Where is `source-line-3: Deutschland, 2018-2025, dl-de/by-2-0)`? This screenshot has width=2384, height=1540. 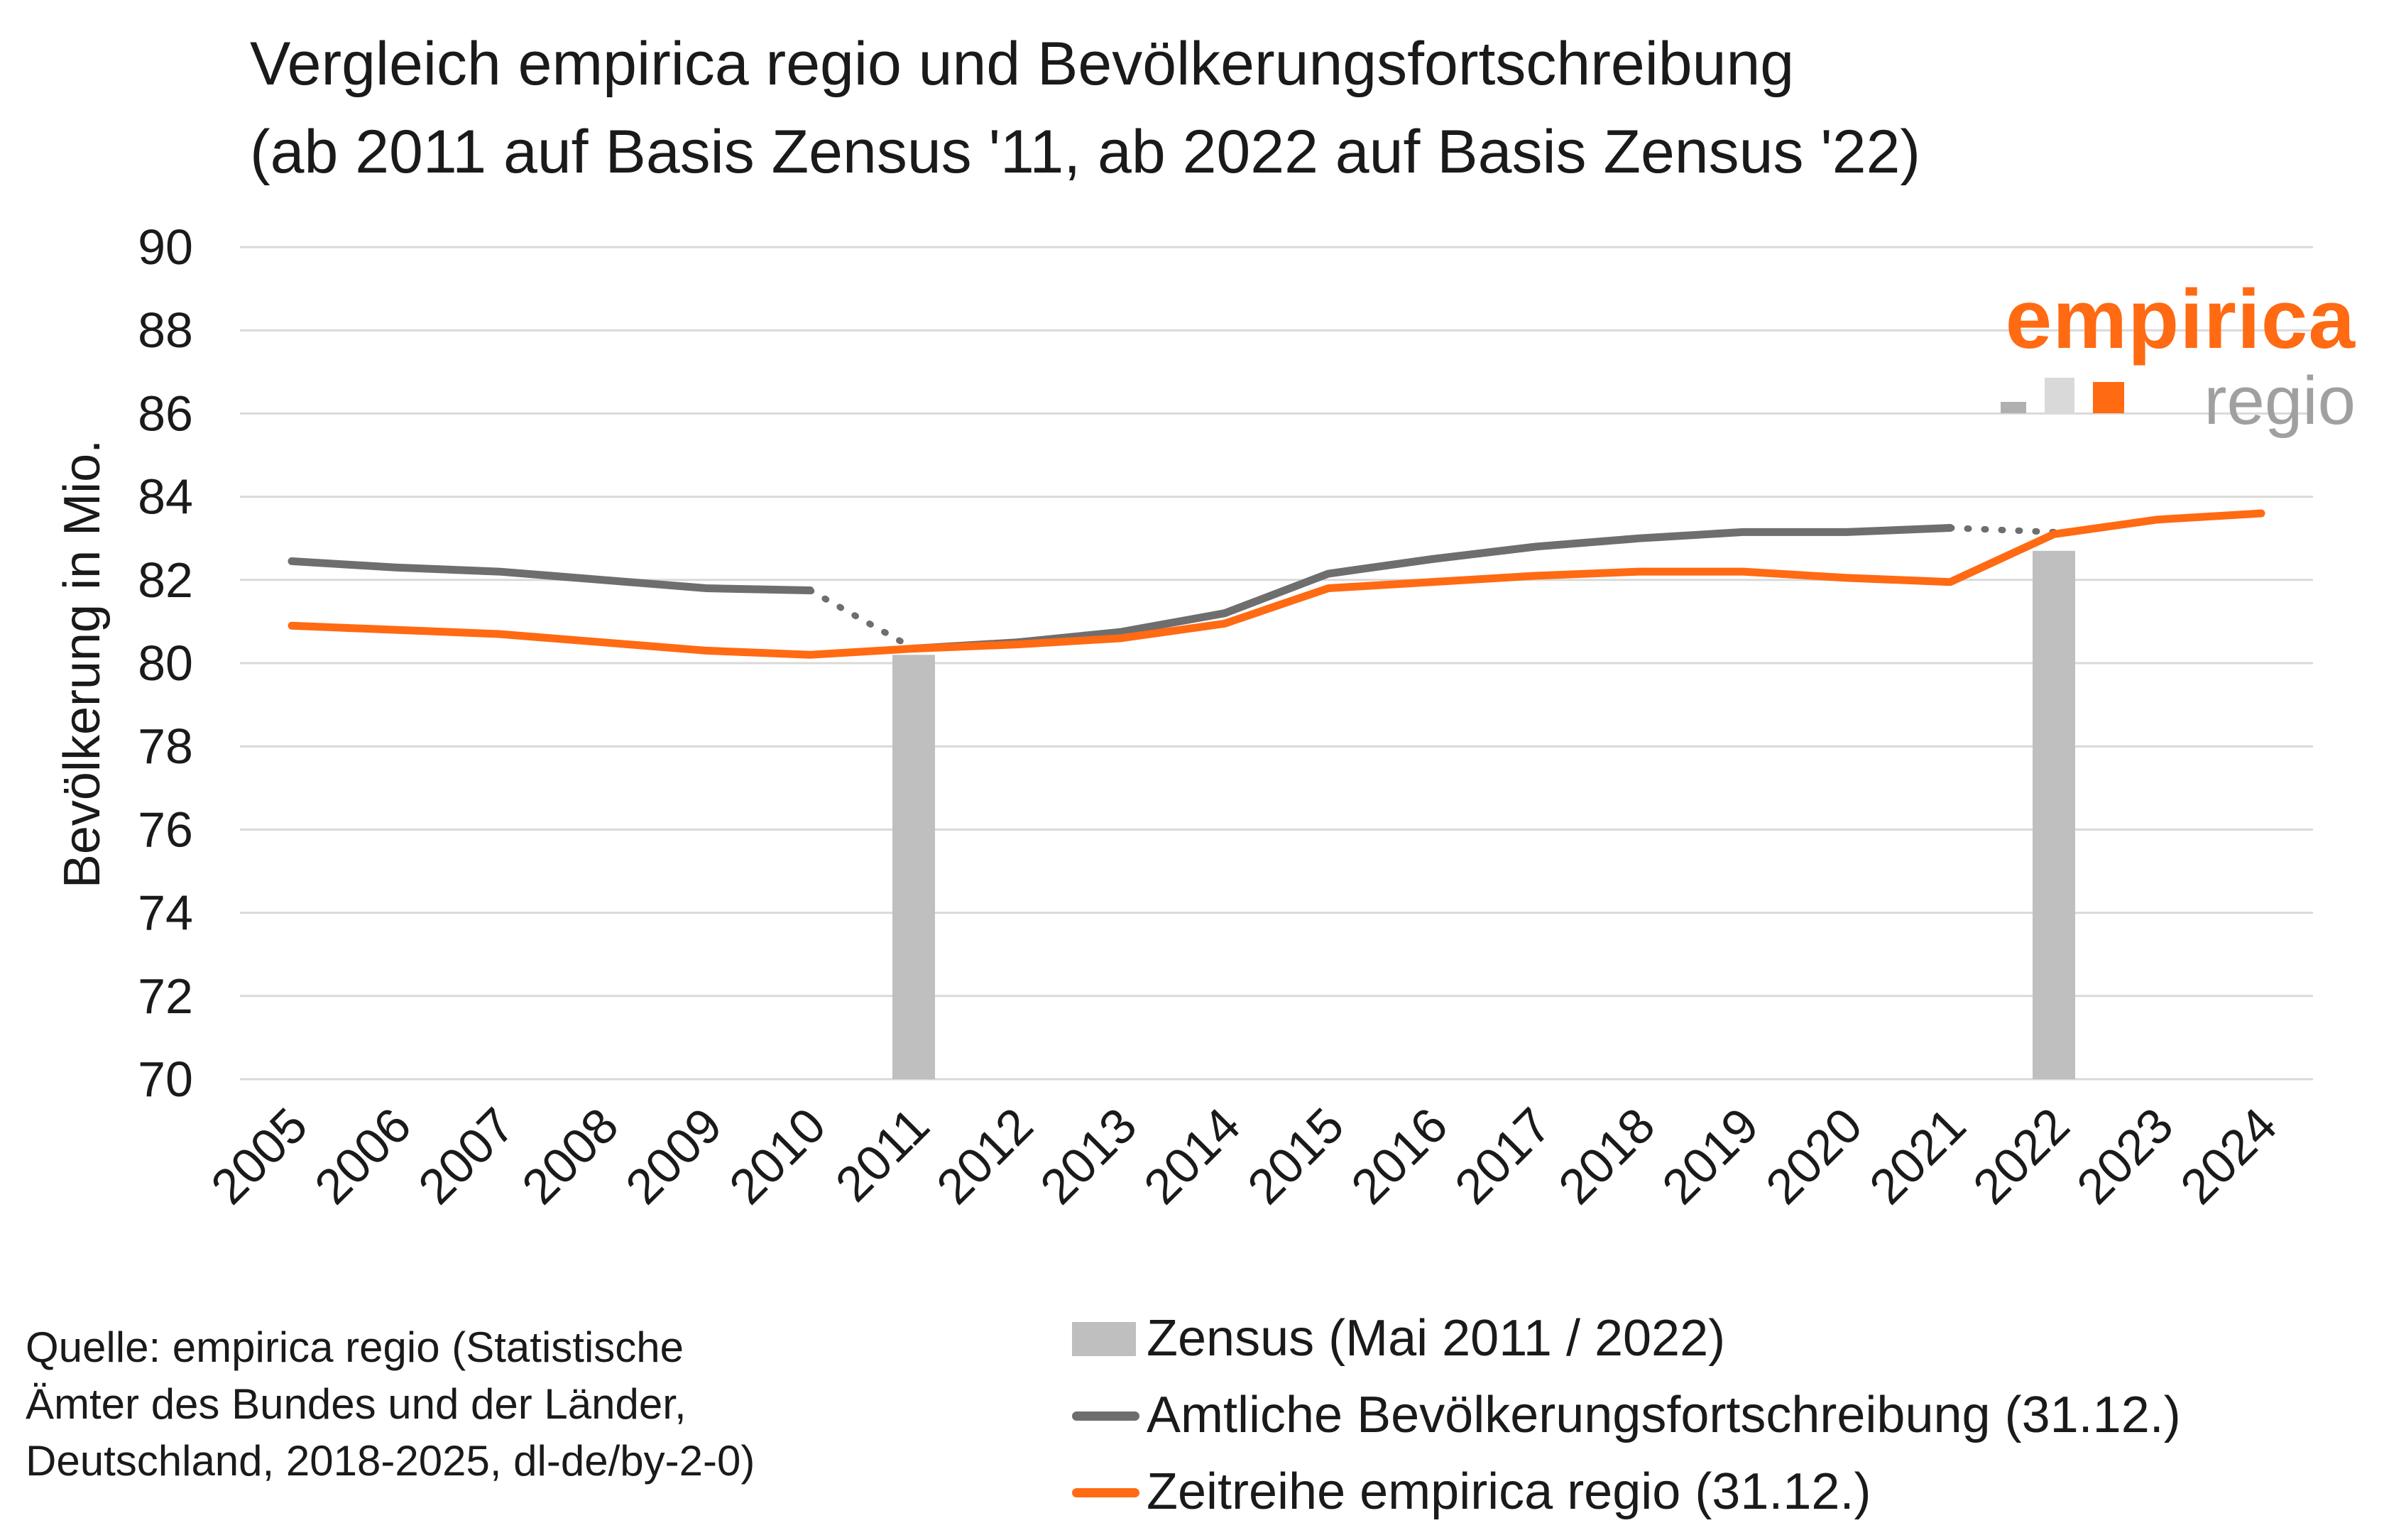 source-line-3: Deutschland, 2018-2025, dl-de/by-2-0) is located at coordinates (390, 1461).